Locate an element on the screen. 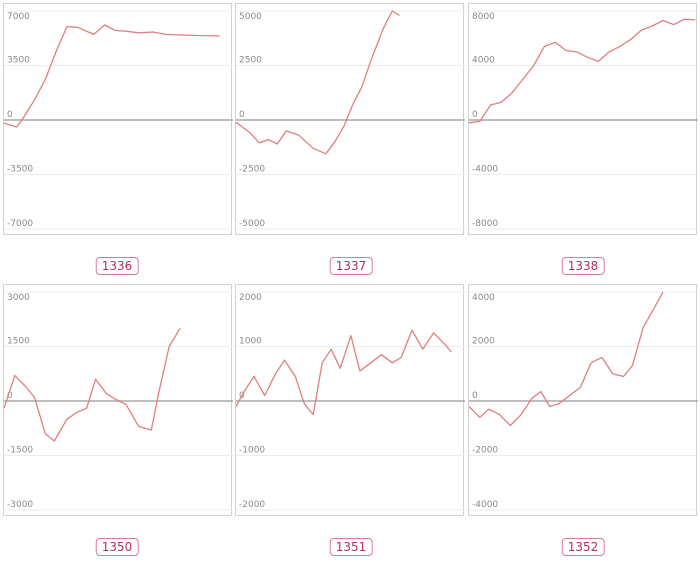 The width and height of the screenshot is (700, 562). y-tick-label: 2500 is located at coordinates (250, 61).